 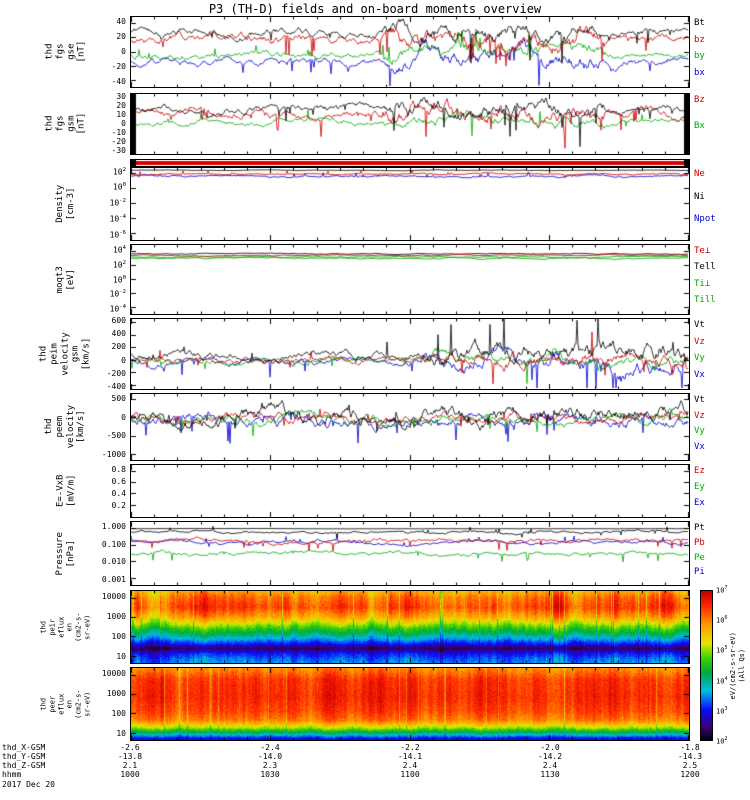 What do you see at coordinates (722, 590) in the screenshot?
I see `colorbar-tick-label: 10⁷` at bounding box center [722, 590].